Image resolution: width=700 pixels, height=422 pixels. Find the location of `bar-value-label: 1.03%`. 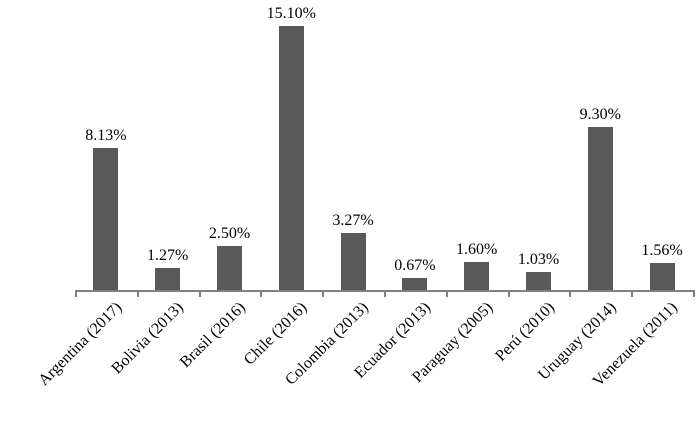

bar-value-label: 1.03% is located at coordinates (538, 259).